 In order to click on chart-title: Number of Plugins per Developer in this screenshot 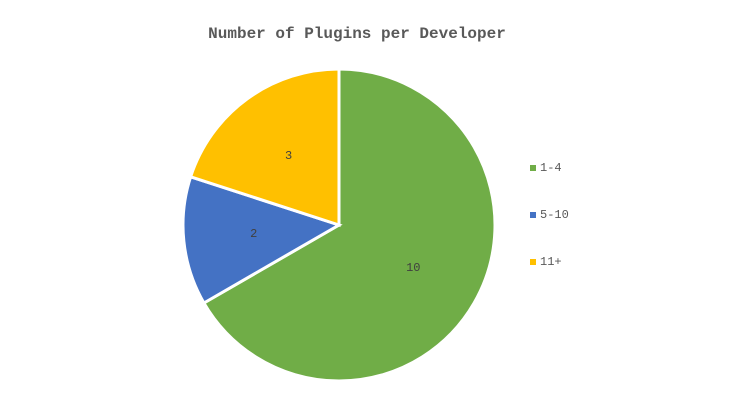, I will do `click(357, 34)`.